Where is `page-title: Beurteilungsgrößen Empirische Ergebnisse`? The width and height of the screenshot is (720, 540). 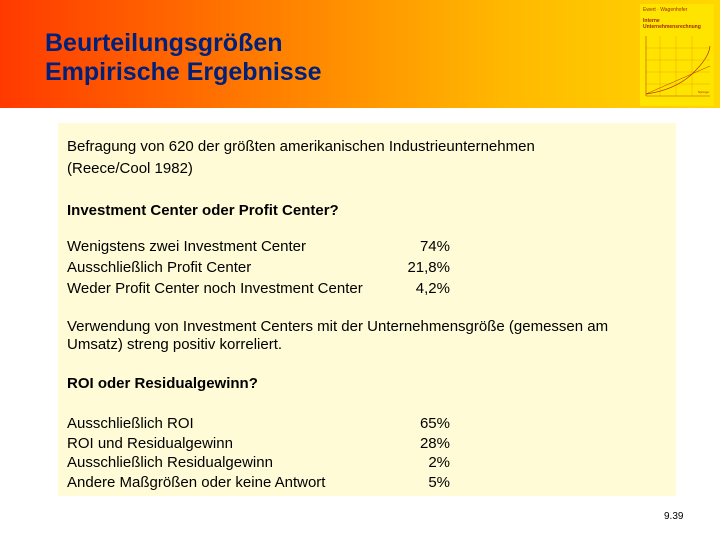 page-title: Beurteilungsgrößen Empirische Ergebnisse is located at coordinates (183, 58).